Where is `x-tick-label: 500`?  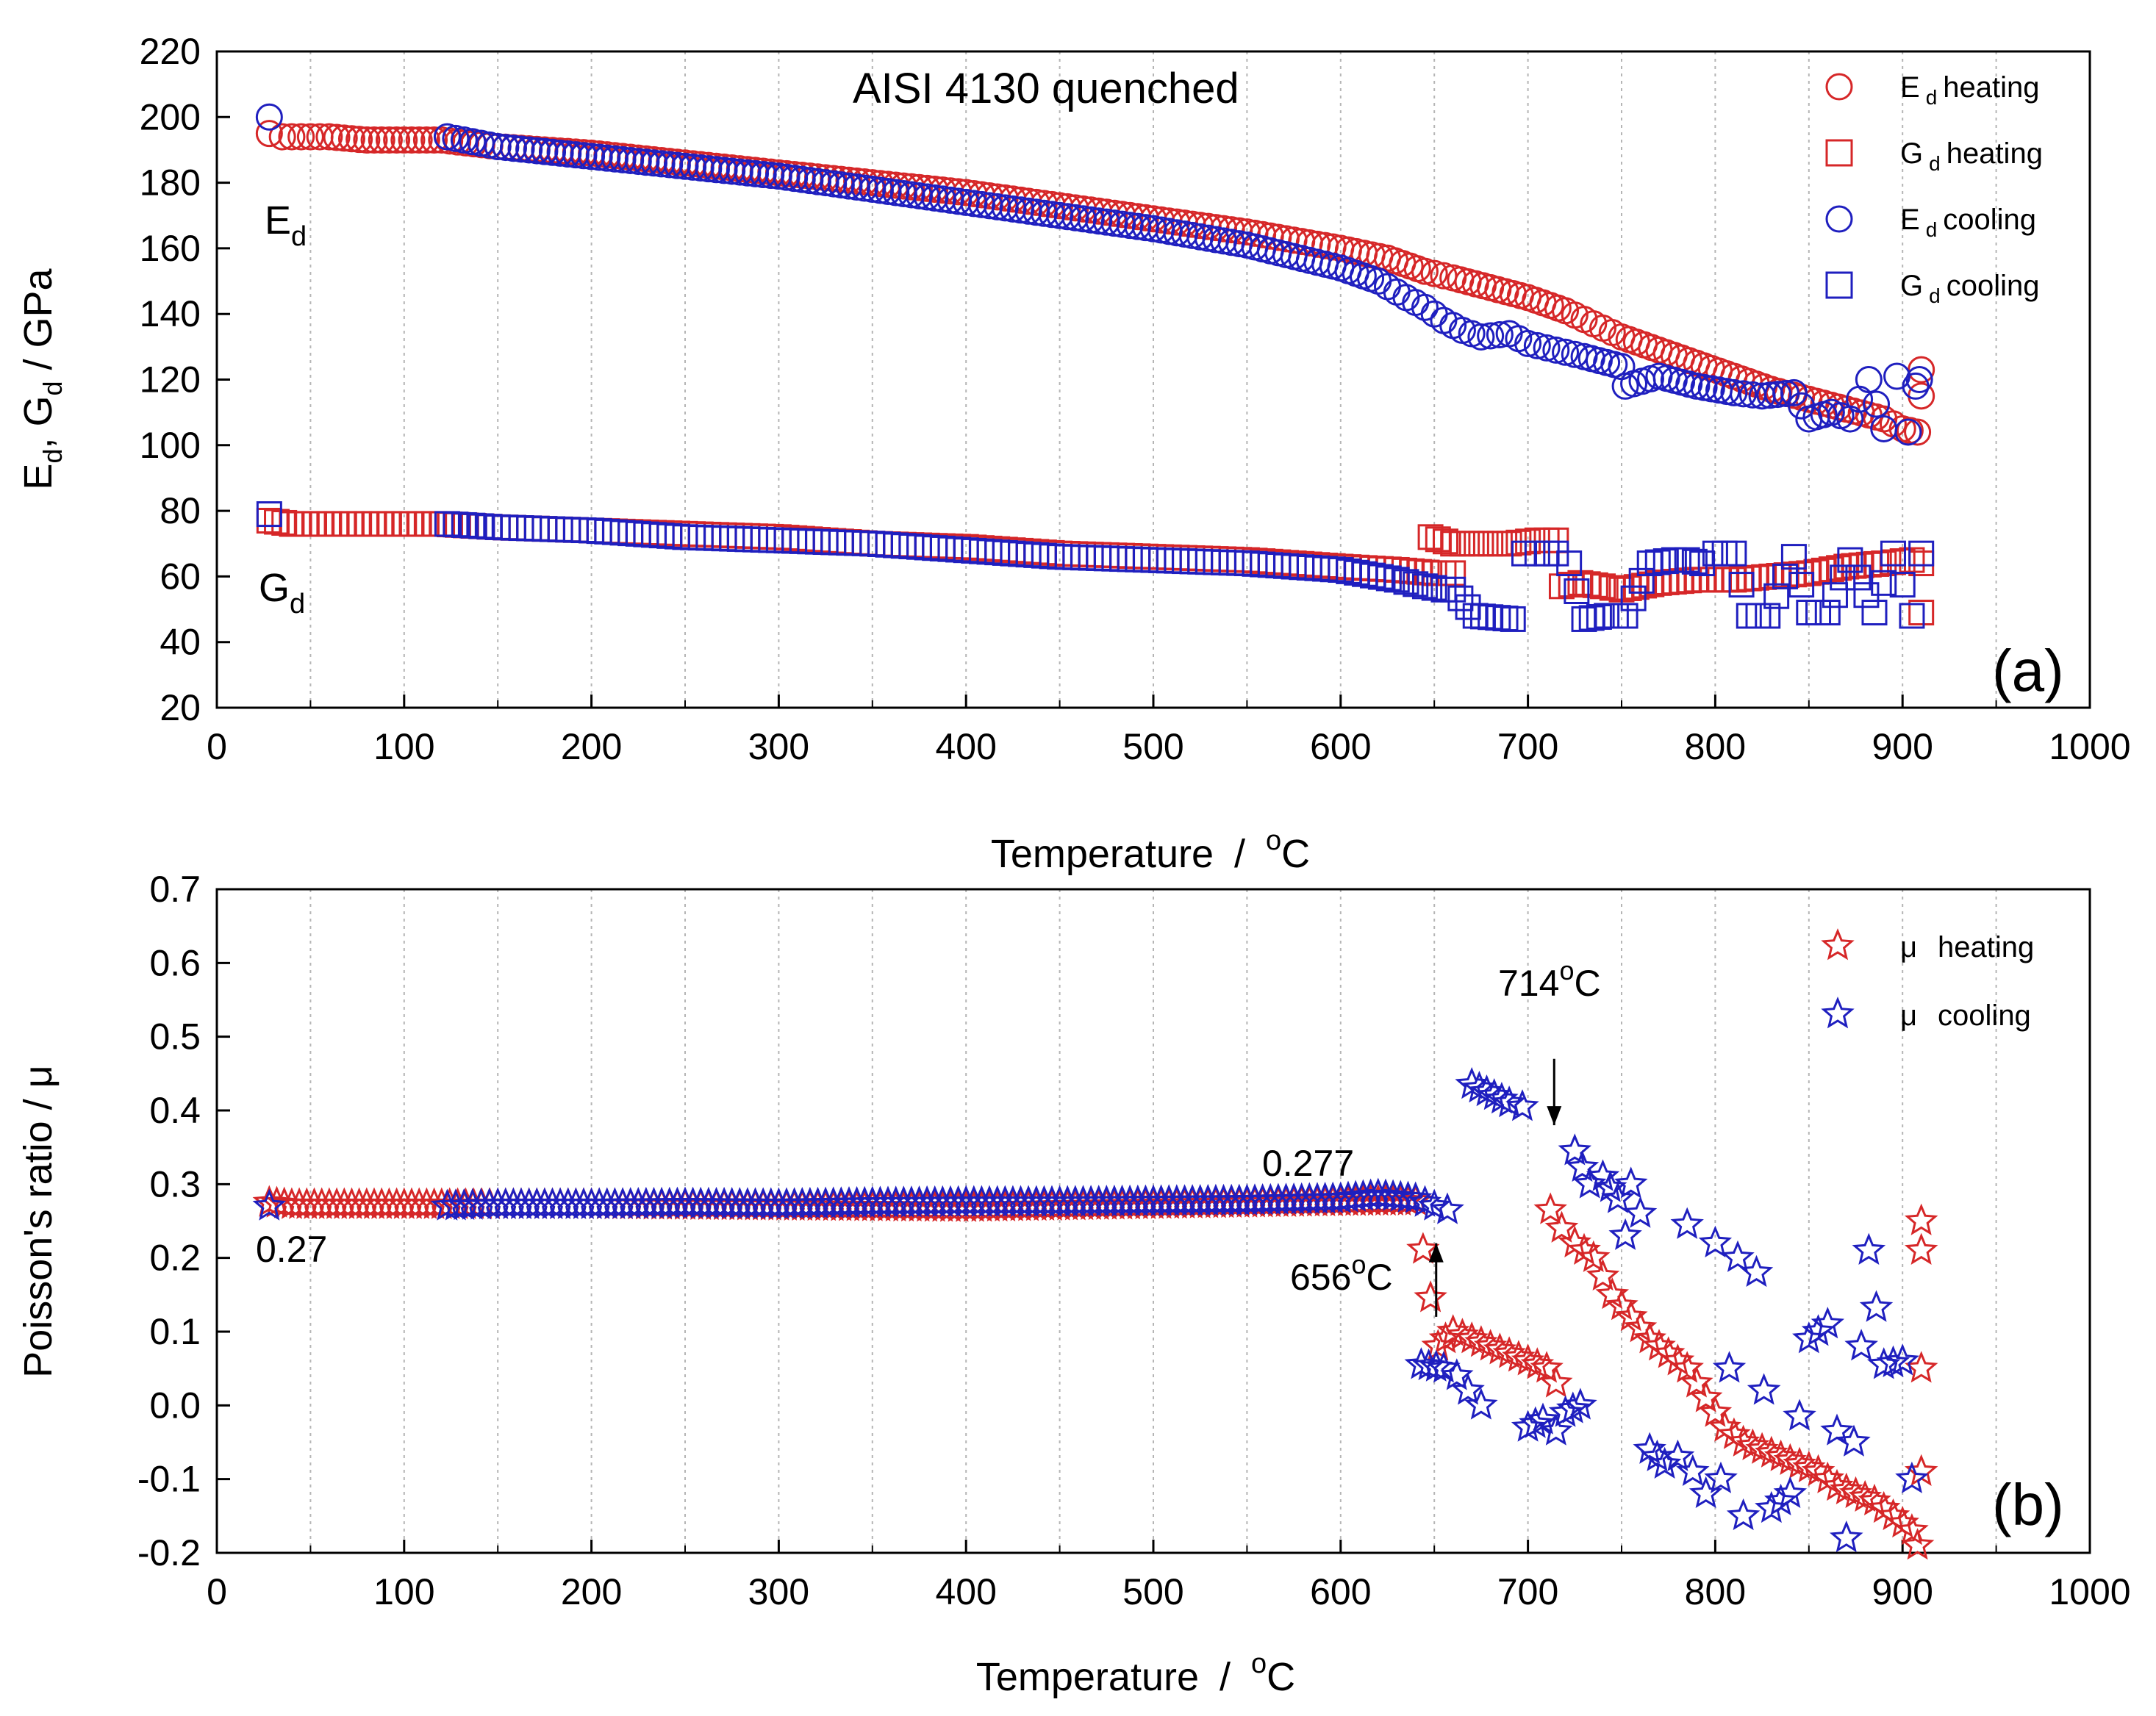 x-tick-label: 500 is located at coordinates (1153, 1591).